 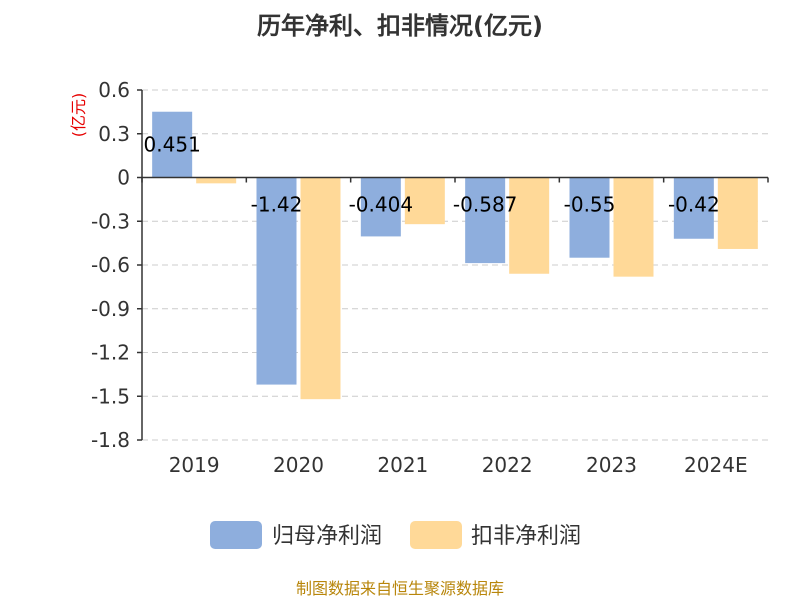 I want to click on data-label: -0.42, so click(x=694, y=205).